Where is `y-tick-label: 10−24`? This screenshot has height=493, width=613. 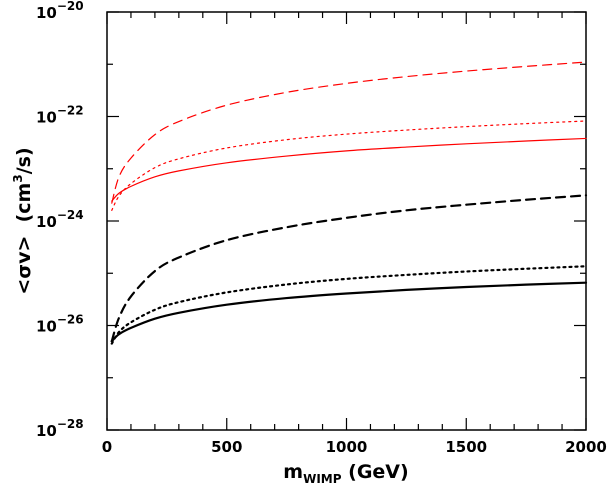 y-tick-label: 10−24 is located at coordinates (60, 219).